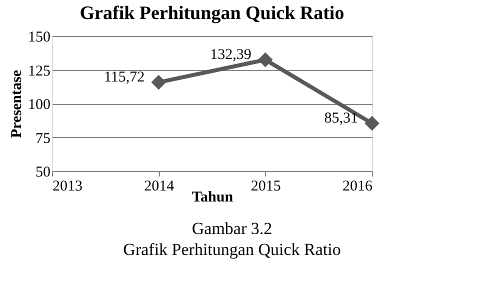 Image resolution: width=487 pixels, height=308 pixels. What do you see at coordinates (212, 13) in the screenshot?
I see `chart-title: Grafik Perhitungan Quick Ratio` at bounding box center [212, 13].